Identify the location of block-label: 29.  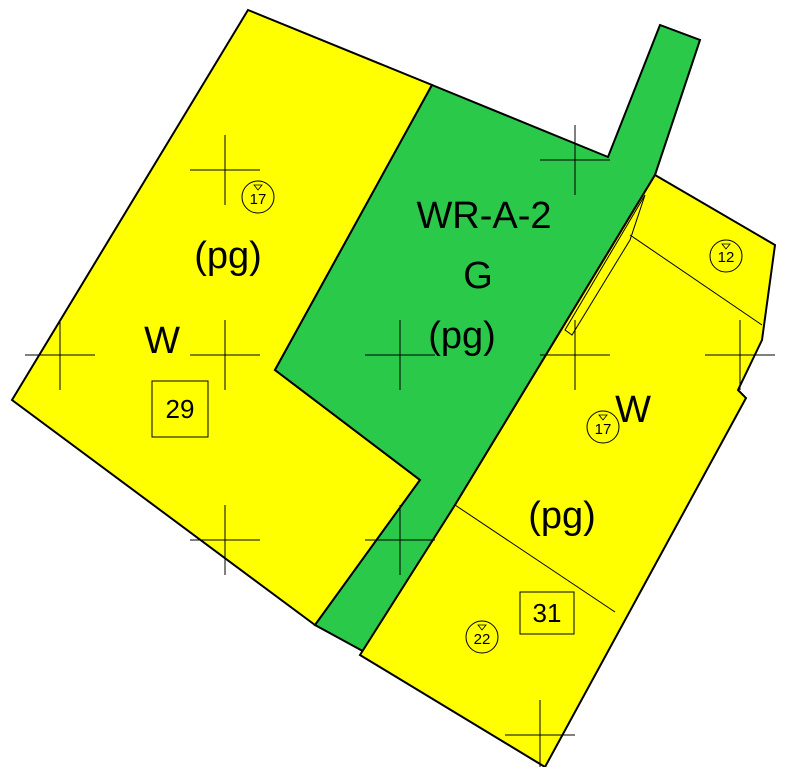
(180, 409).